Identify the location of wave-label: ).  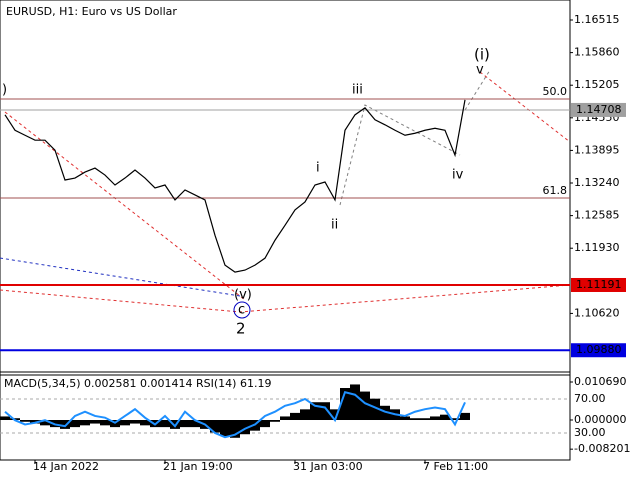
(4, 90).